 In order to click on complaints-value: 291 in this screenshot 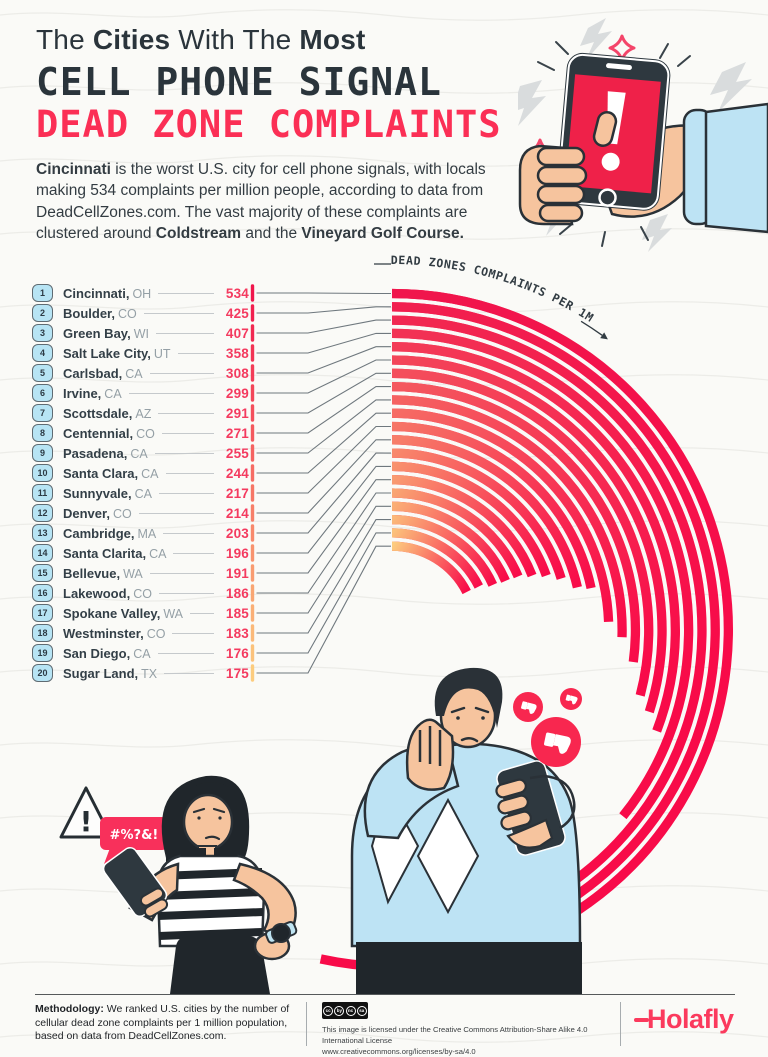, I will do `click(237, 413)`.